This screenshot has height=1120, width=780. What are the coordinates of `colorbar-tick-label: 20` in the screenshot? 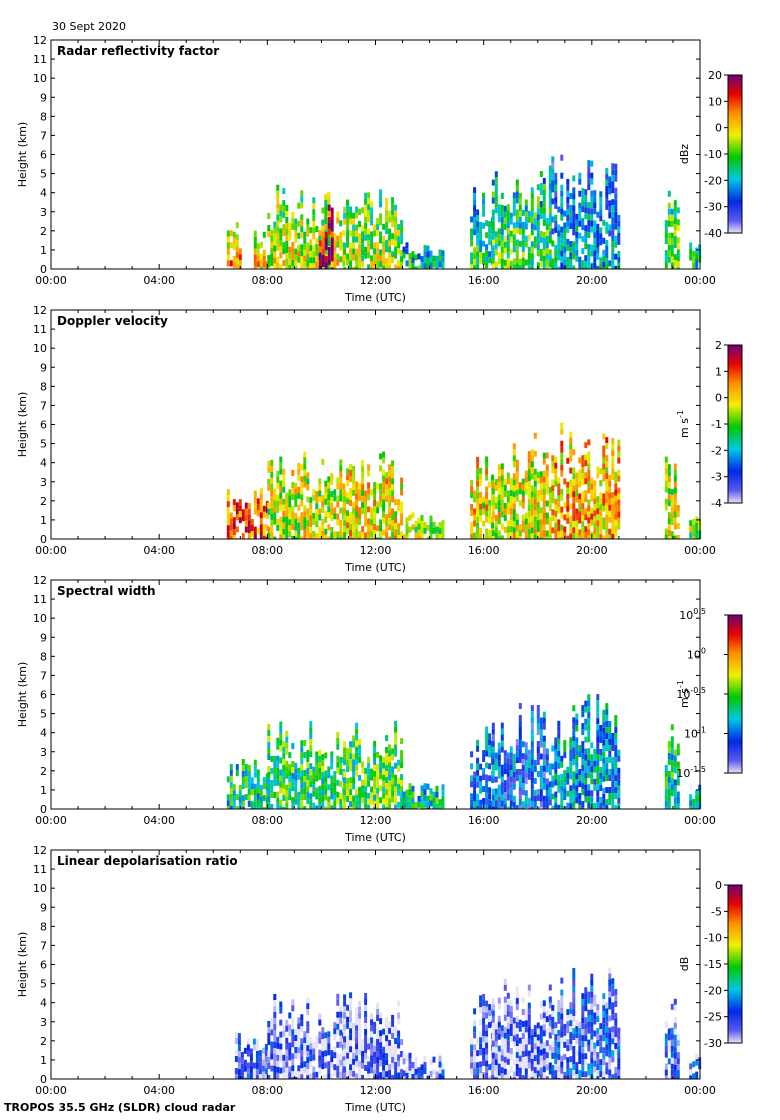 It's located at (715, 75).